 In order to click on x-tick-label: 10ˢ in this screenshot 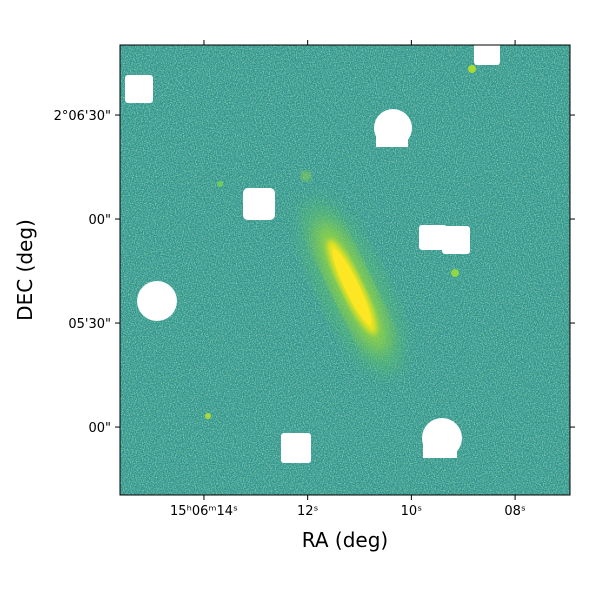, I will do `click(412, 511)`.